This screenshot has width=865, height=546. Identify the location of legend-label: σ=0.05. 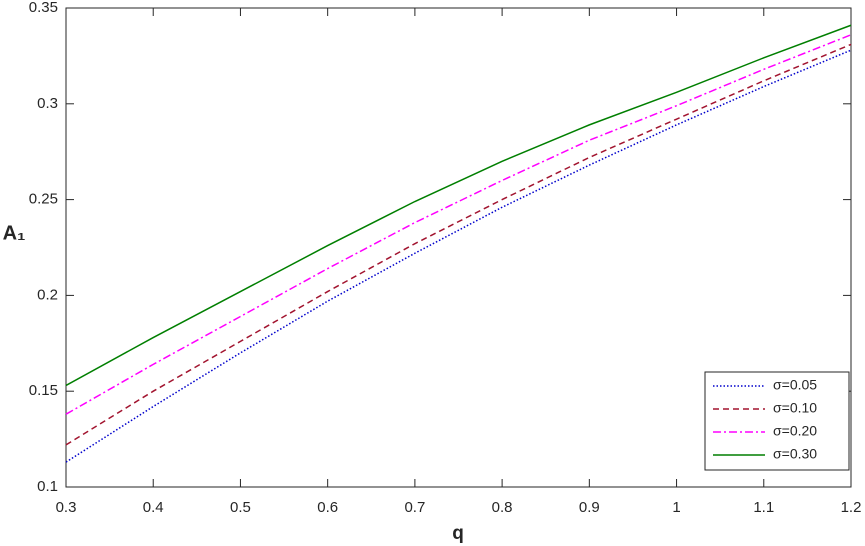
(795, 385).